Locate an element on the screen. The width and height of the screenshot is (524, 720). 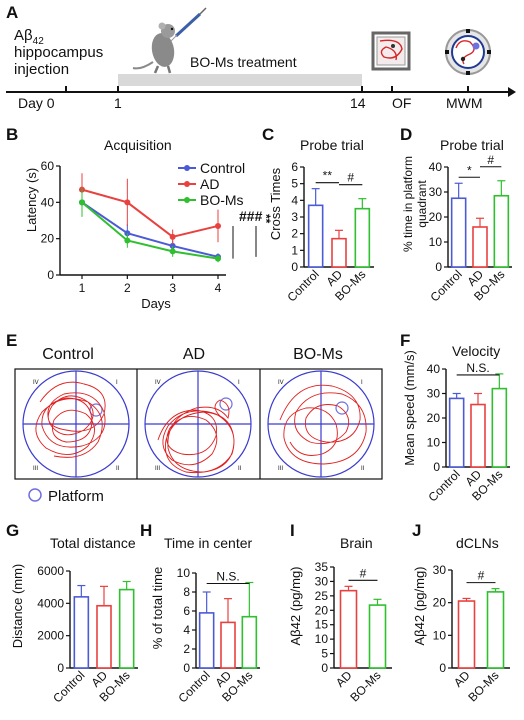
injection-label-line3: injection is located at coordinates (41, 69).